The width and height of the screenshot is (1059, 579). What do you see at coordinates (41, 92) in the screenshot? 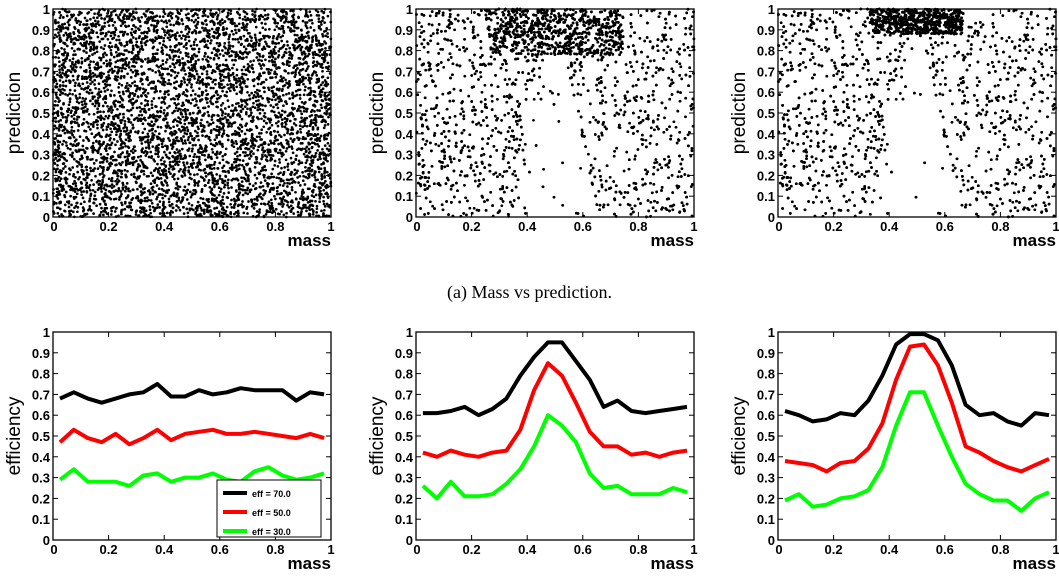
I see `y-tick-label: 0.6` at bounding box center [41, 92].